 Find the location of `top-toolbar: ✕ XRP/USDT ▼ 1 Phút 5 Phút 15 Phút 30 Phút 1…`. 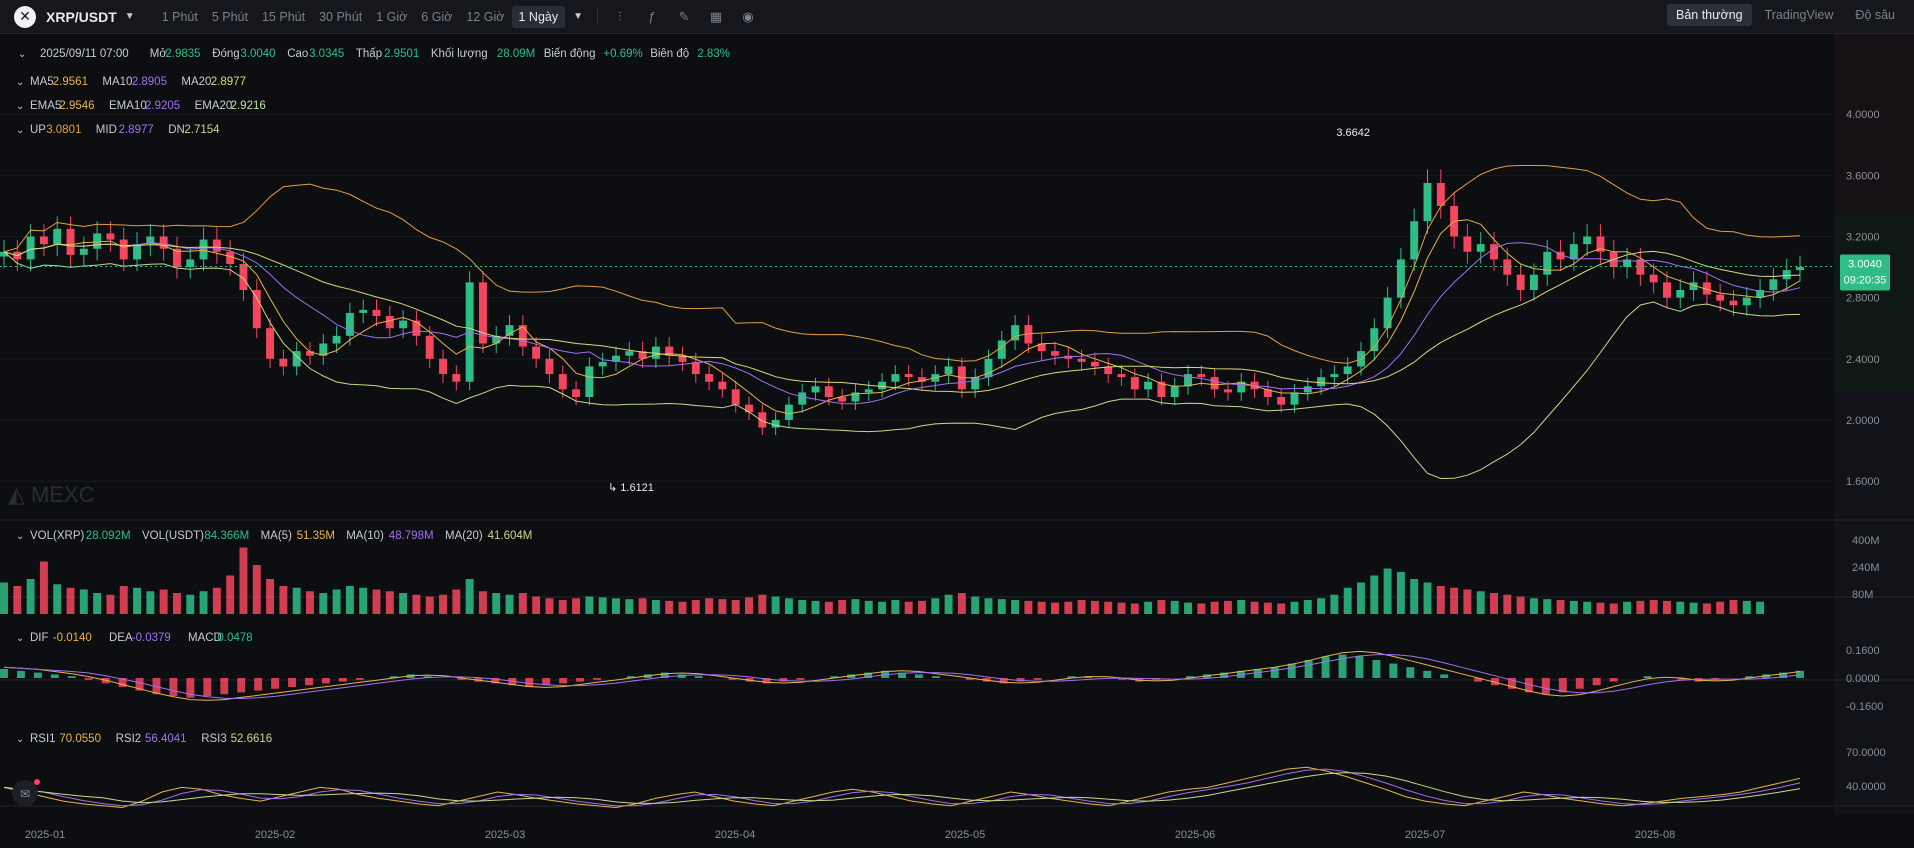

top-toolbar: ✕ XRP/USDT ▼ 1 Phút 5 Phút 15 Phút 30 Phút 1… is located at coordinates (957, 17).